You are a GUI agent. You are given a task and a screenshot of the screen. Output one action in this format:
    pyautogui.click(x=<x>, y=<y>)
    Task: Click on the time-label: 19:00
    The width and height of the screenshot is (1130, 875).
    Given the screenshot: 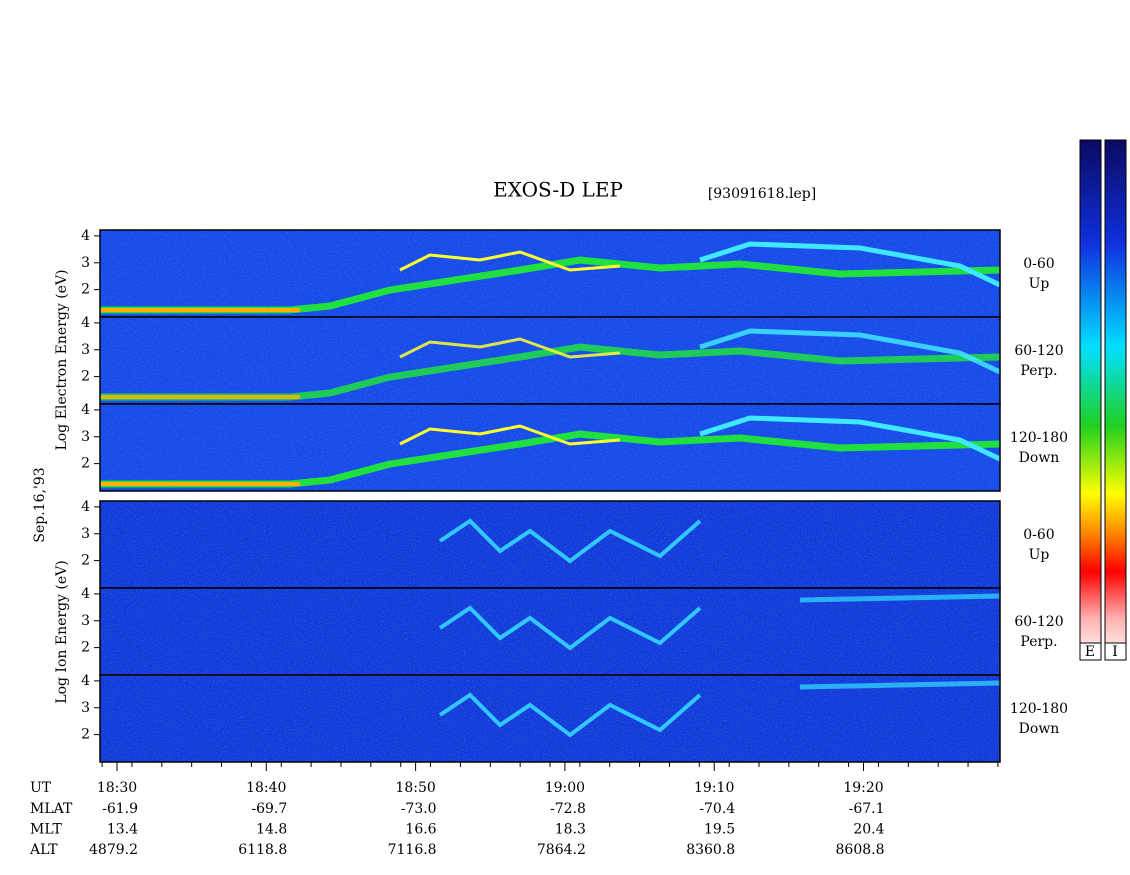 What is the action you would take?
    pyautogui.click(x=565, y=788)
    